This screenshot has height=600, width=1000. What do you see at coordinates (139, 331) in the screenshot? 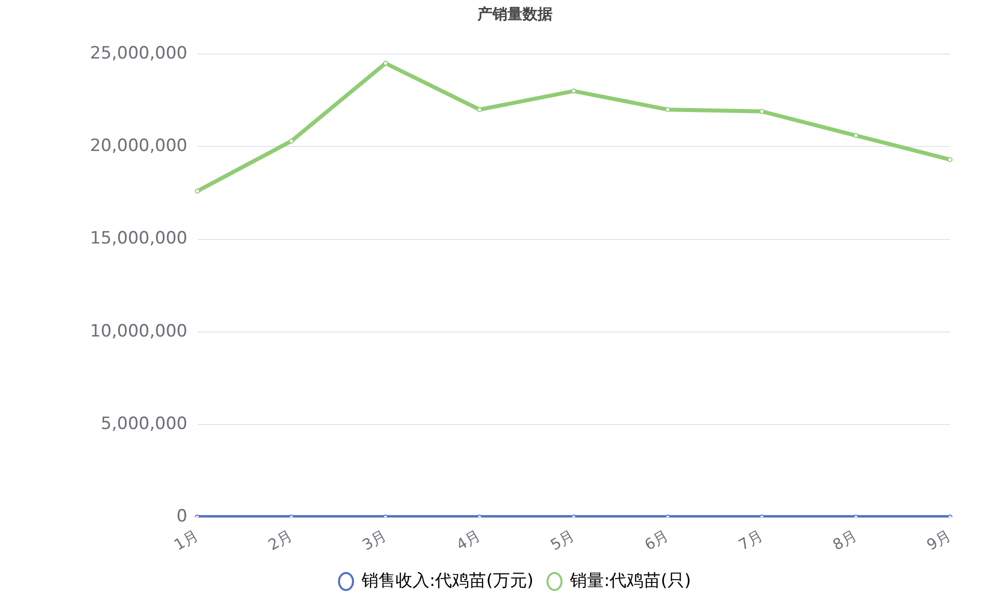
I see `y-tick-label: 10,000,000` at bounding box center [139, 331].